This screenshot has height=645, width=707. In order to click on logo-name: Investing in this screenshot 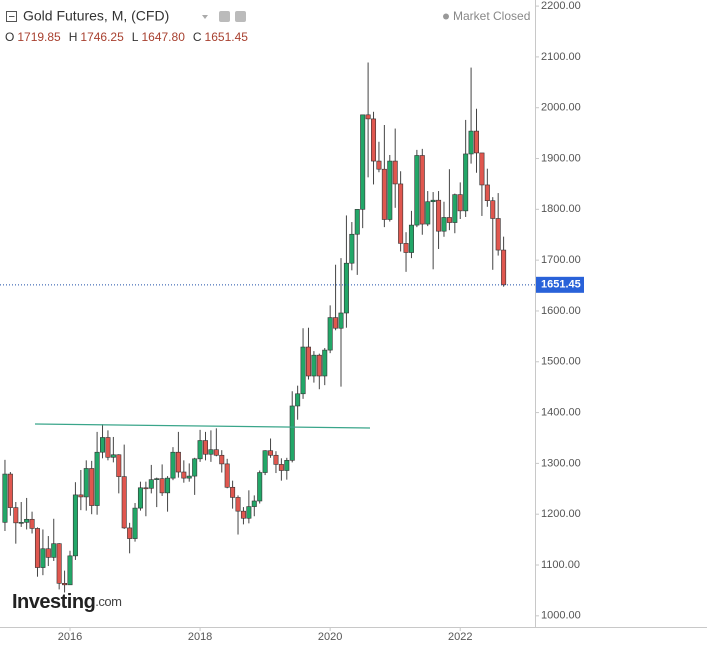, I will do `click(53, 602)`.